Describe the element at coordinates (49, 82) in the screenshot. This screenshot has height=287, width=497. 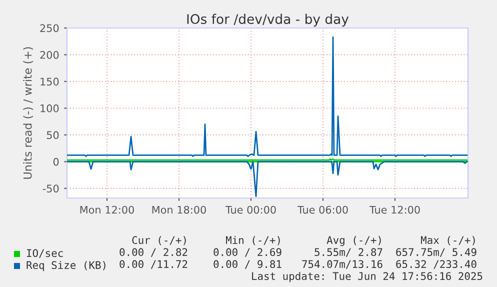
I see `y-tick-label: 150` at that location.